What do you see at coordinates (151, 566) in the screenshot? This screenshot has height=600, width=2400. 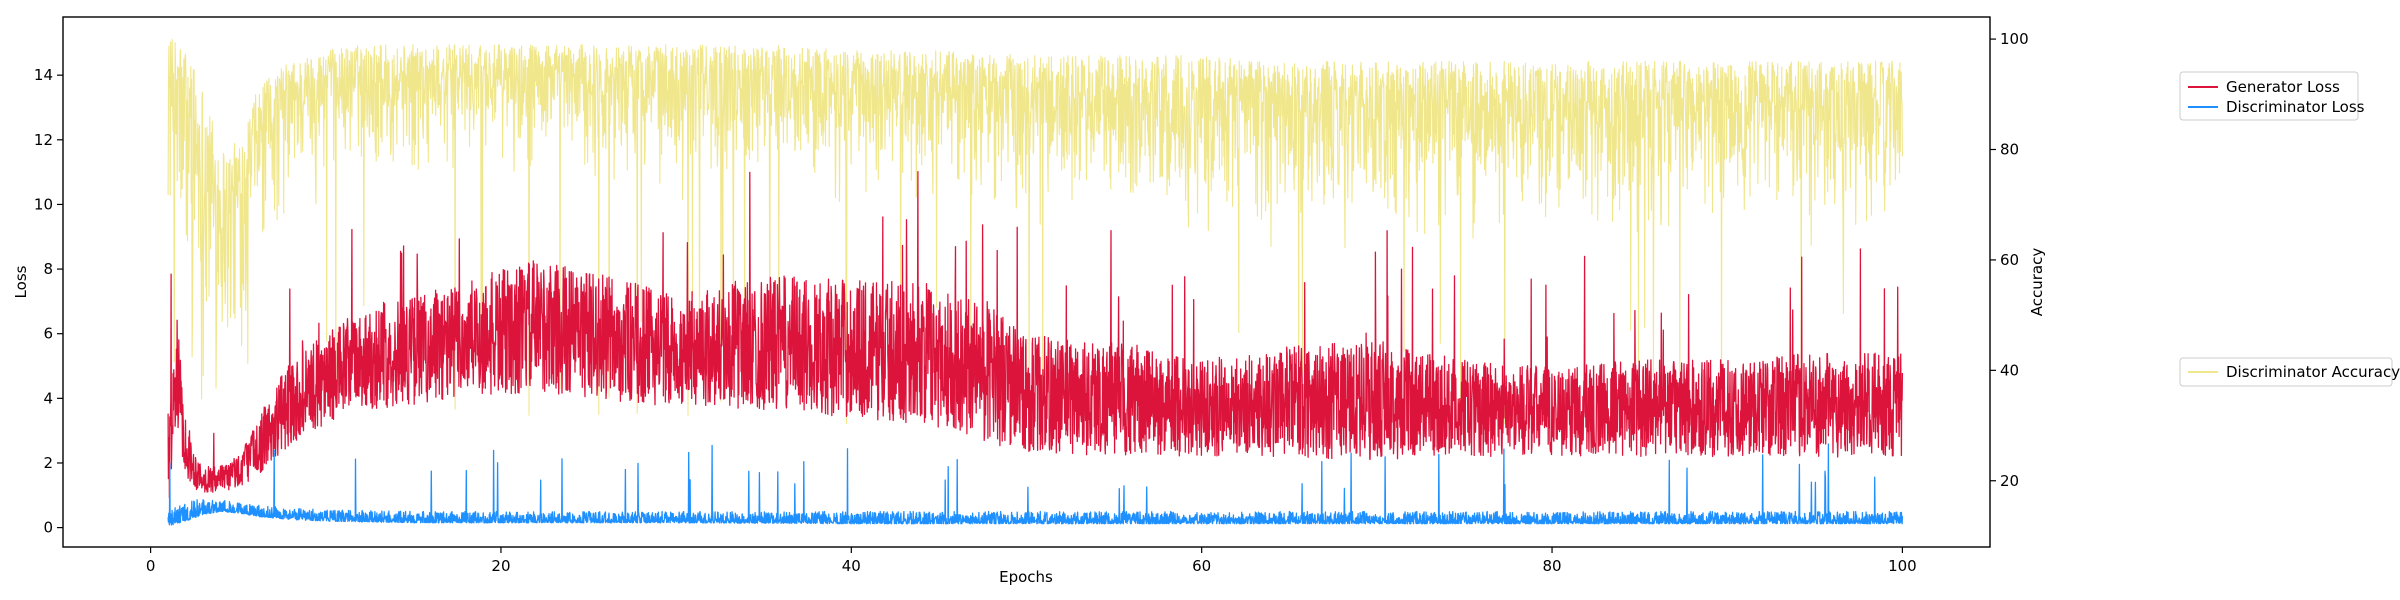 I see `x-tick-label: 0` at bounding box center [151, 566].